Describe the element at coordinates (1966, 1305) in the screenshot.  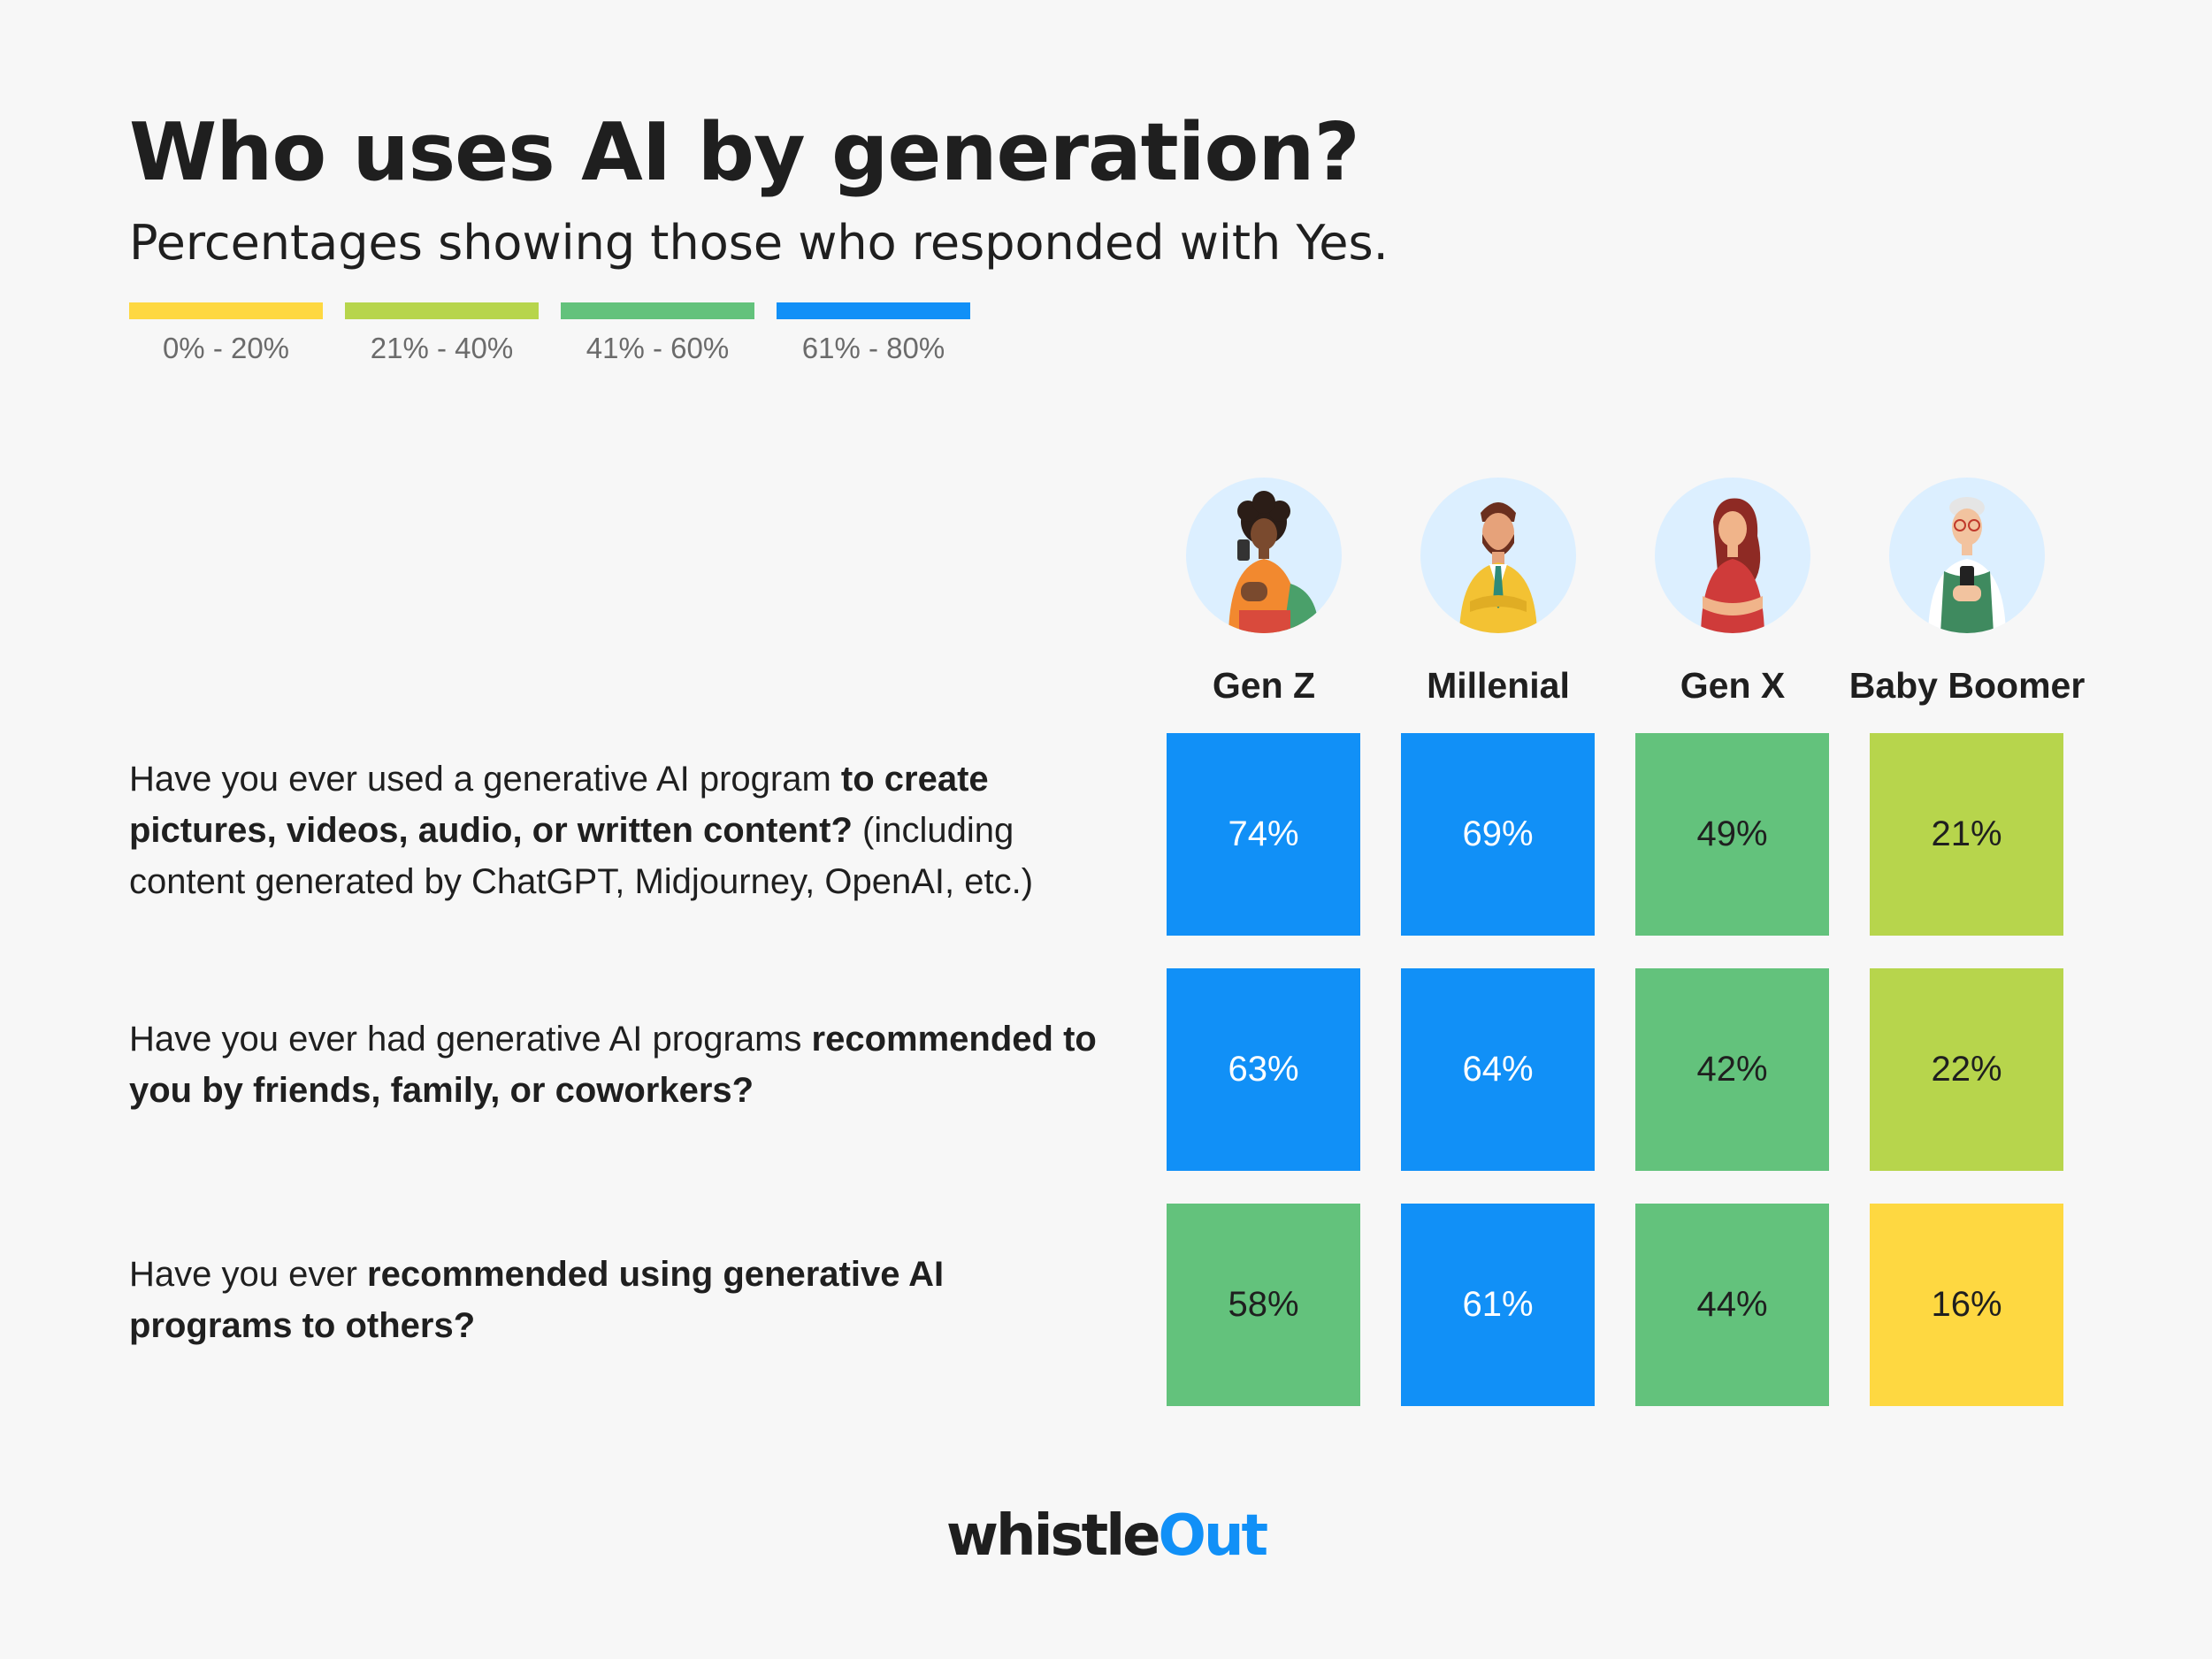
I see `heatmap-cell: 16%` at that location.